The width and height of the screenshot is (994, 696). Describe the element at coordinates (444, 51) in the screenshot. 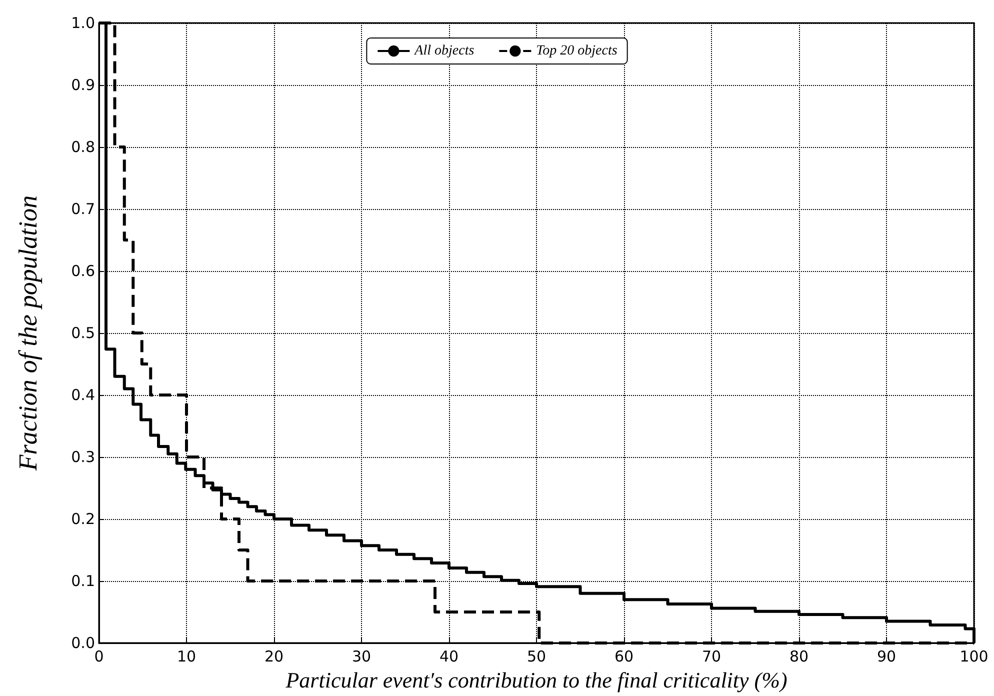

I see `legend-label: All objects` at that location.